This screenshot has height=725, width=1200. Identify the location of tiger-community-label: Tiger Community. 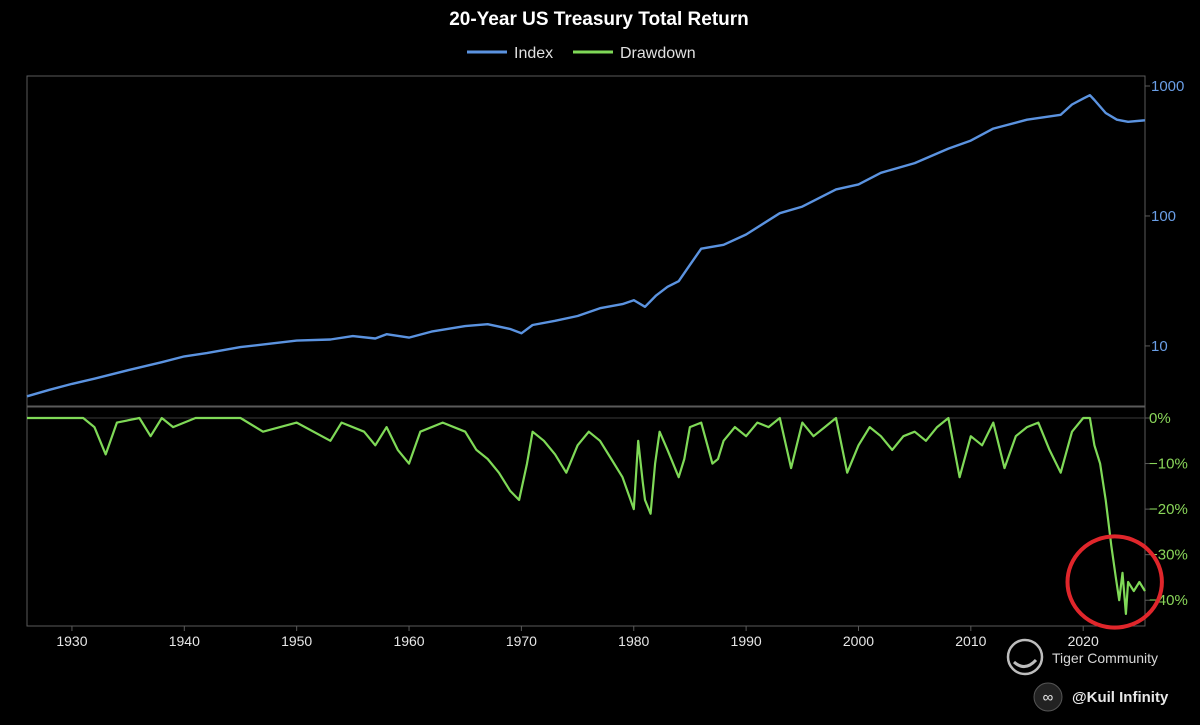
(1105, 658).